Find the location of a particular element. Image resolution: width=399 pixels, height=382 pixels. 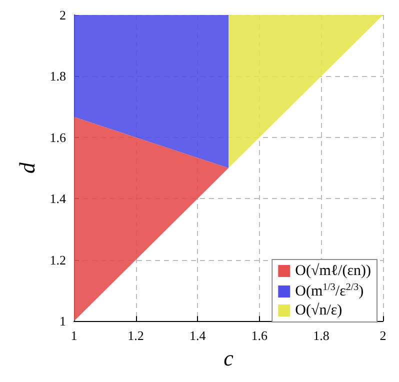

y-tick-label: 1 is located at coordinates (63, 321).